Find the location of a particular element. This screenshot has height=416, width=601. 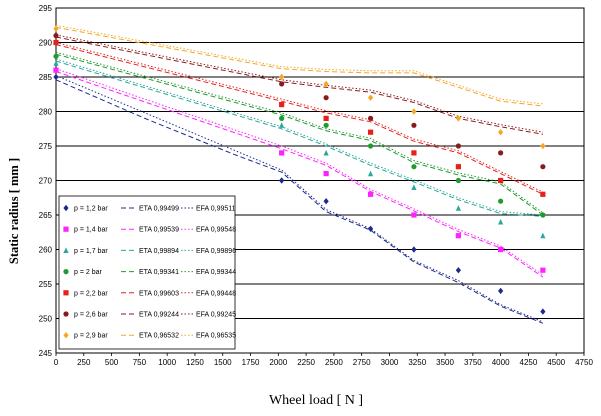

y-tick-label: 270 is located at coordinates (46, 181).